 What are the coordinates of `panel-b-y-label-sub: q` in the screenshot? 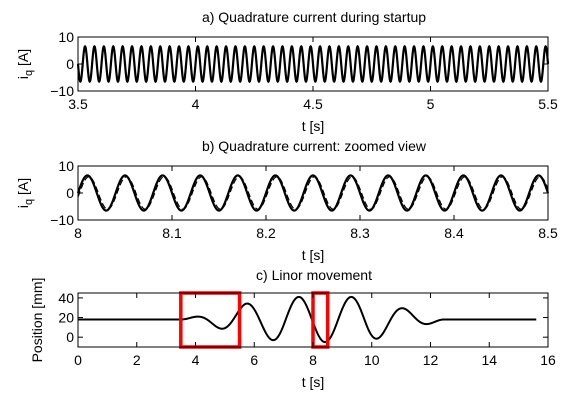 It's located at (29, 202).